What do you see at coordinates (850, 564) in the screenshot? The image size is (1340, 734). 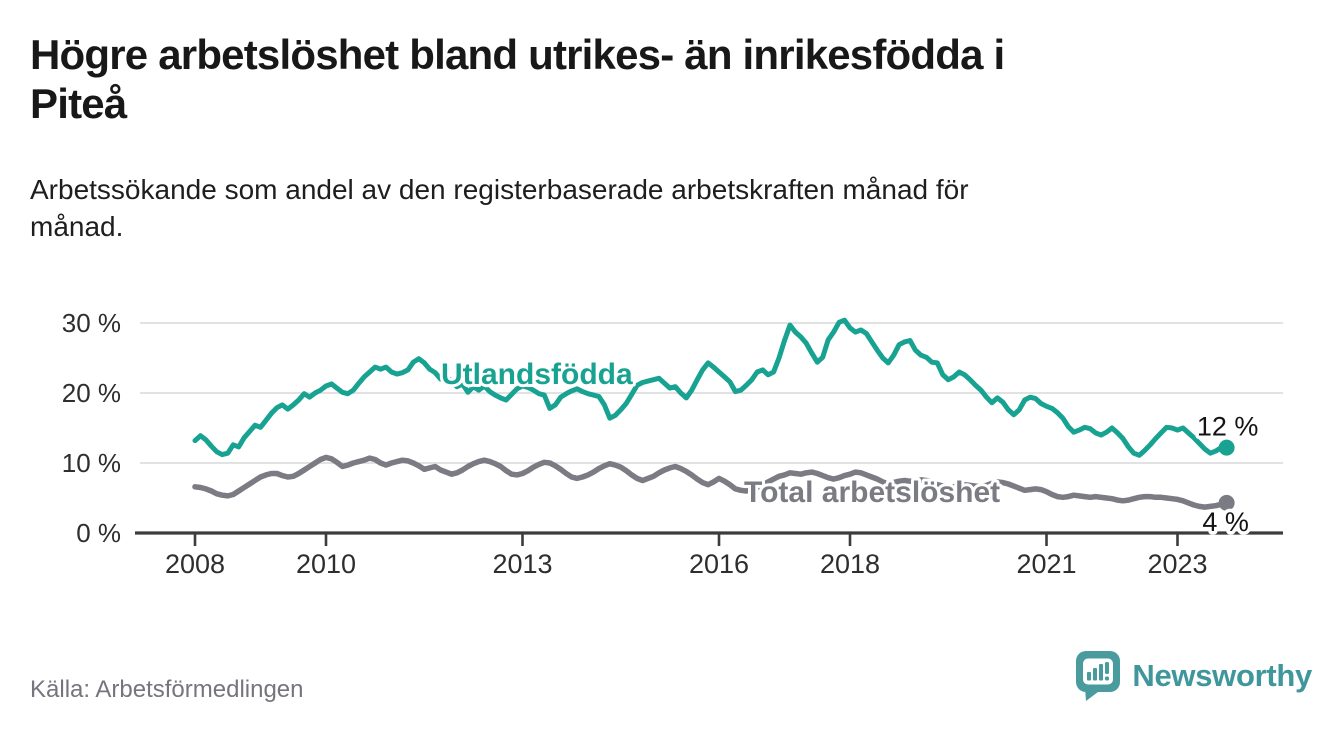 I see `x-tick-label: 2018` at bounding box center [850, 564].